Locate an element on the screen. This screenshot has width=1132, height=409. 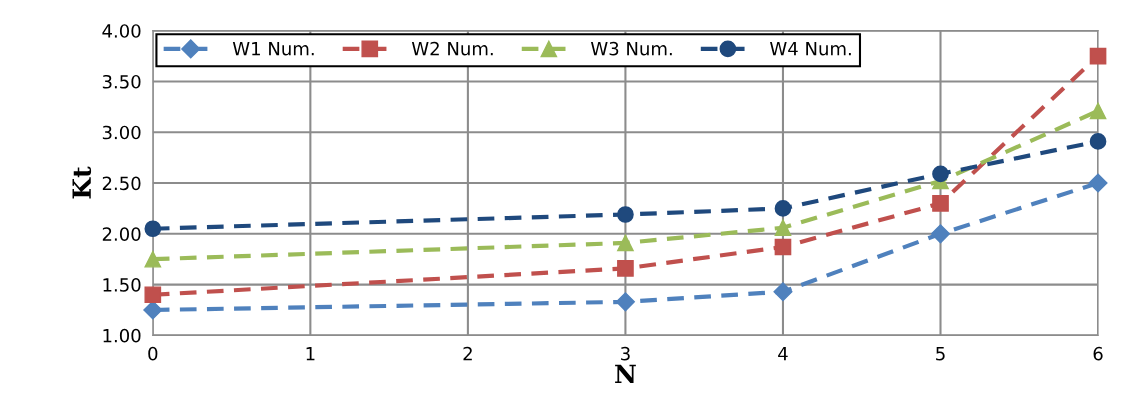
legend-label: W3 Num. is located at coordinates (631, 48).